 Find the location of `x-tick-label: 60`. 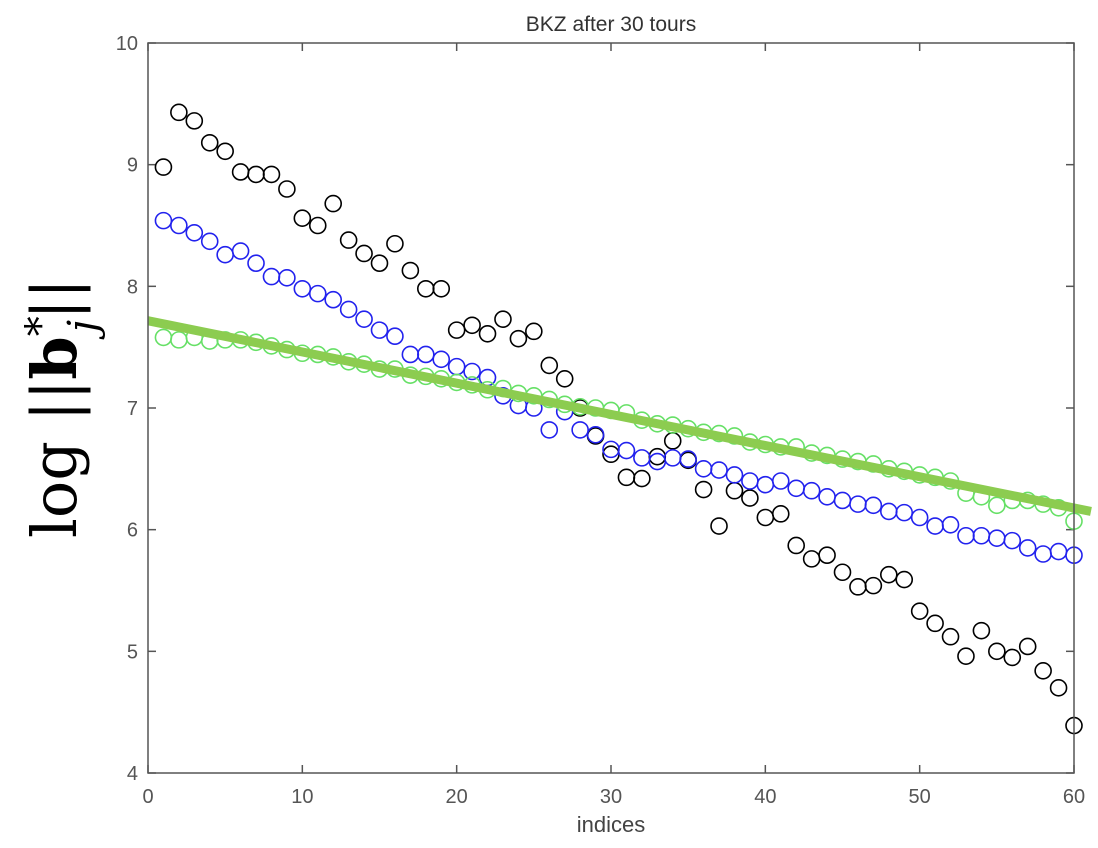

x-tick-label: 60 is located at coordinates (1074, 797).